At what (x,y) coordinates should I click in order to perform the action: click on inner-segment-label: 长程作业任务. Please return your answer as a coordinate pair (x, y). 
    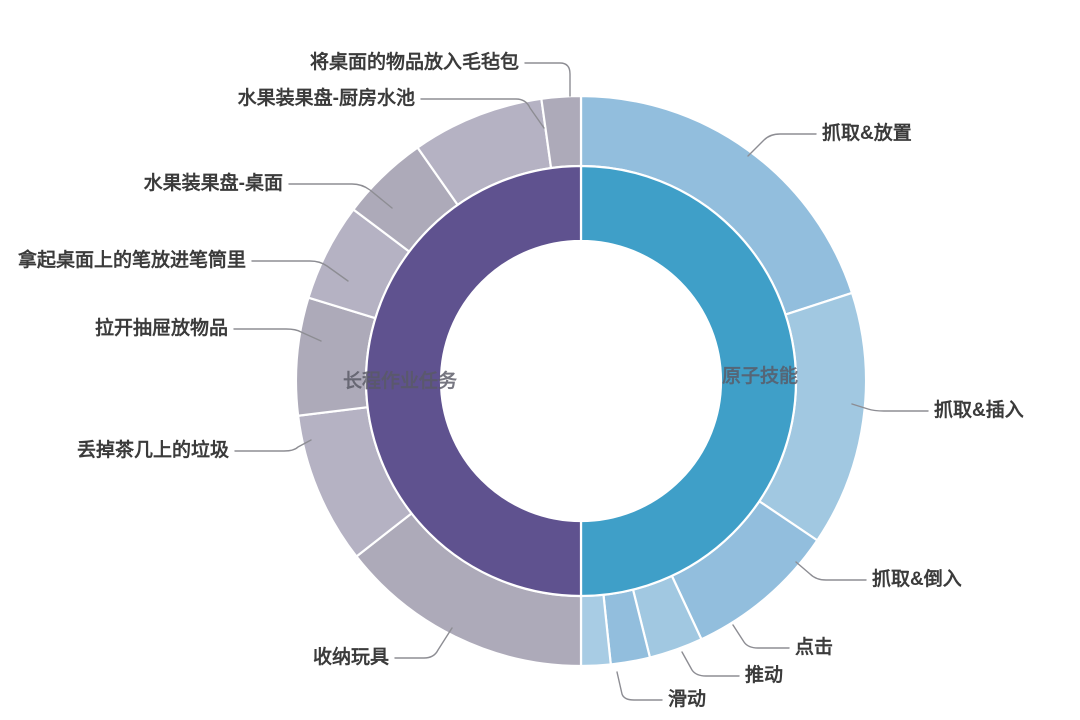
    Looking at the image, I should click on (400, 380).